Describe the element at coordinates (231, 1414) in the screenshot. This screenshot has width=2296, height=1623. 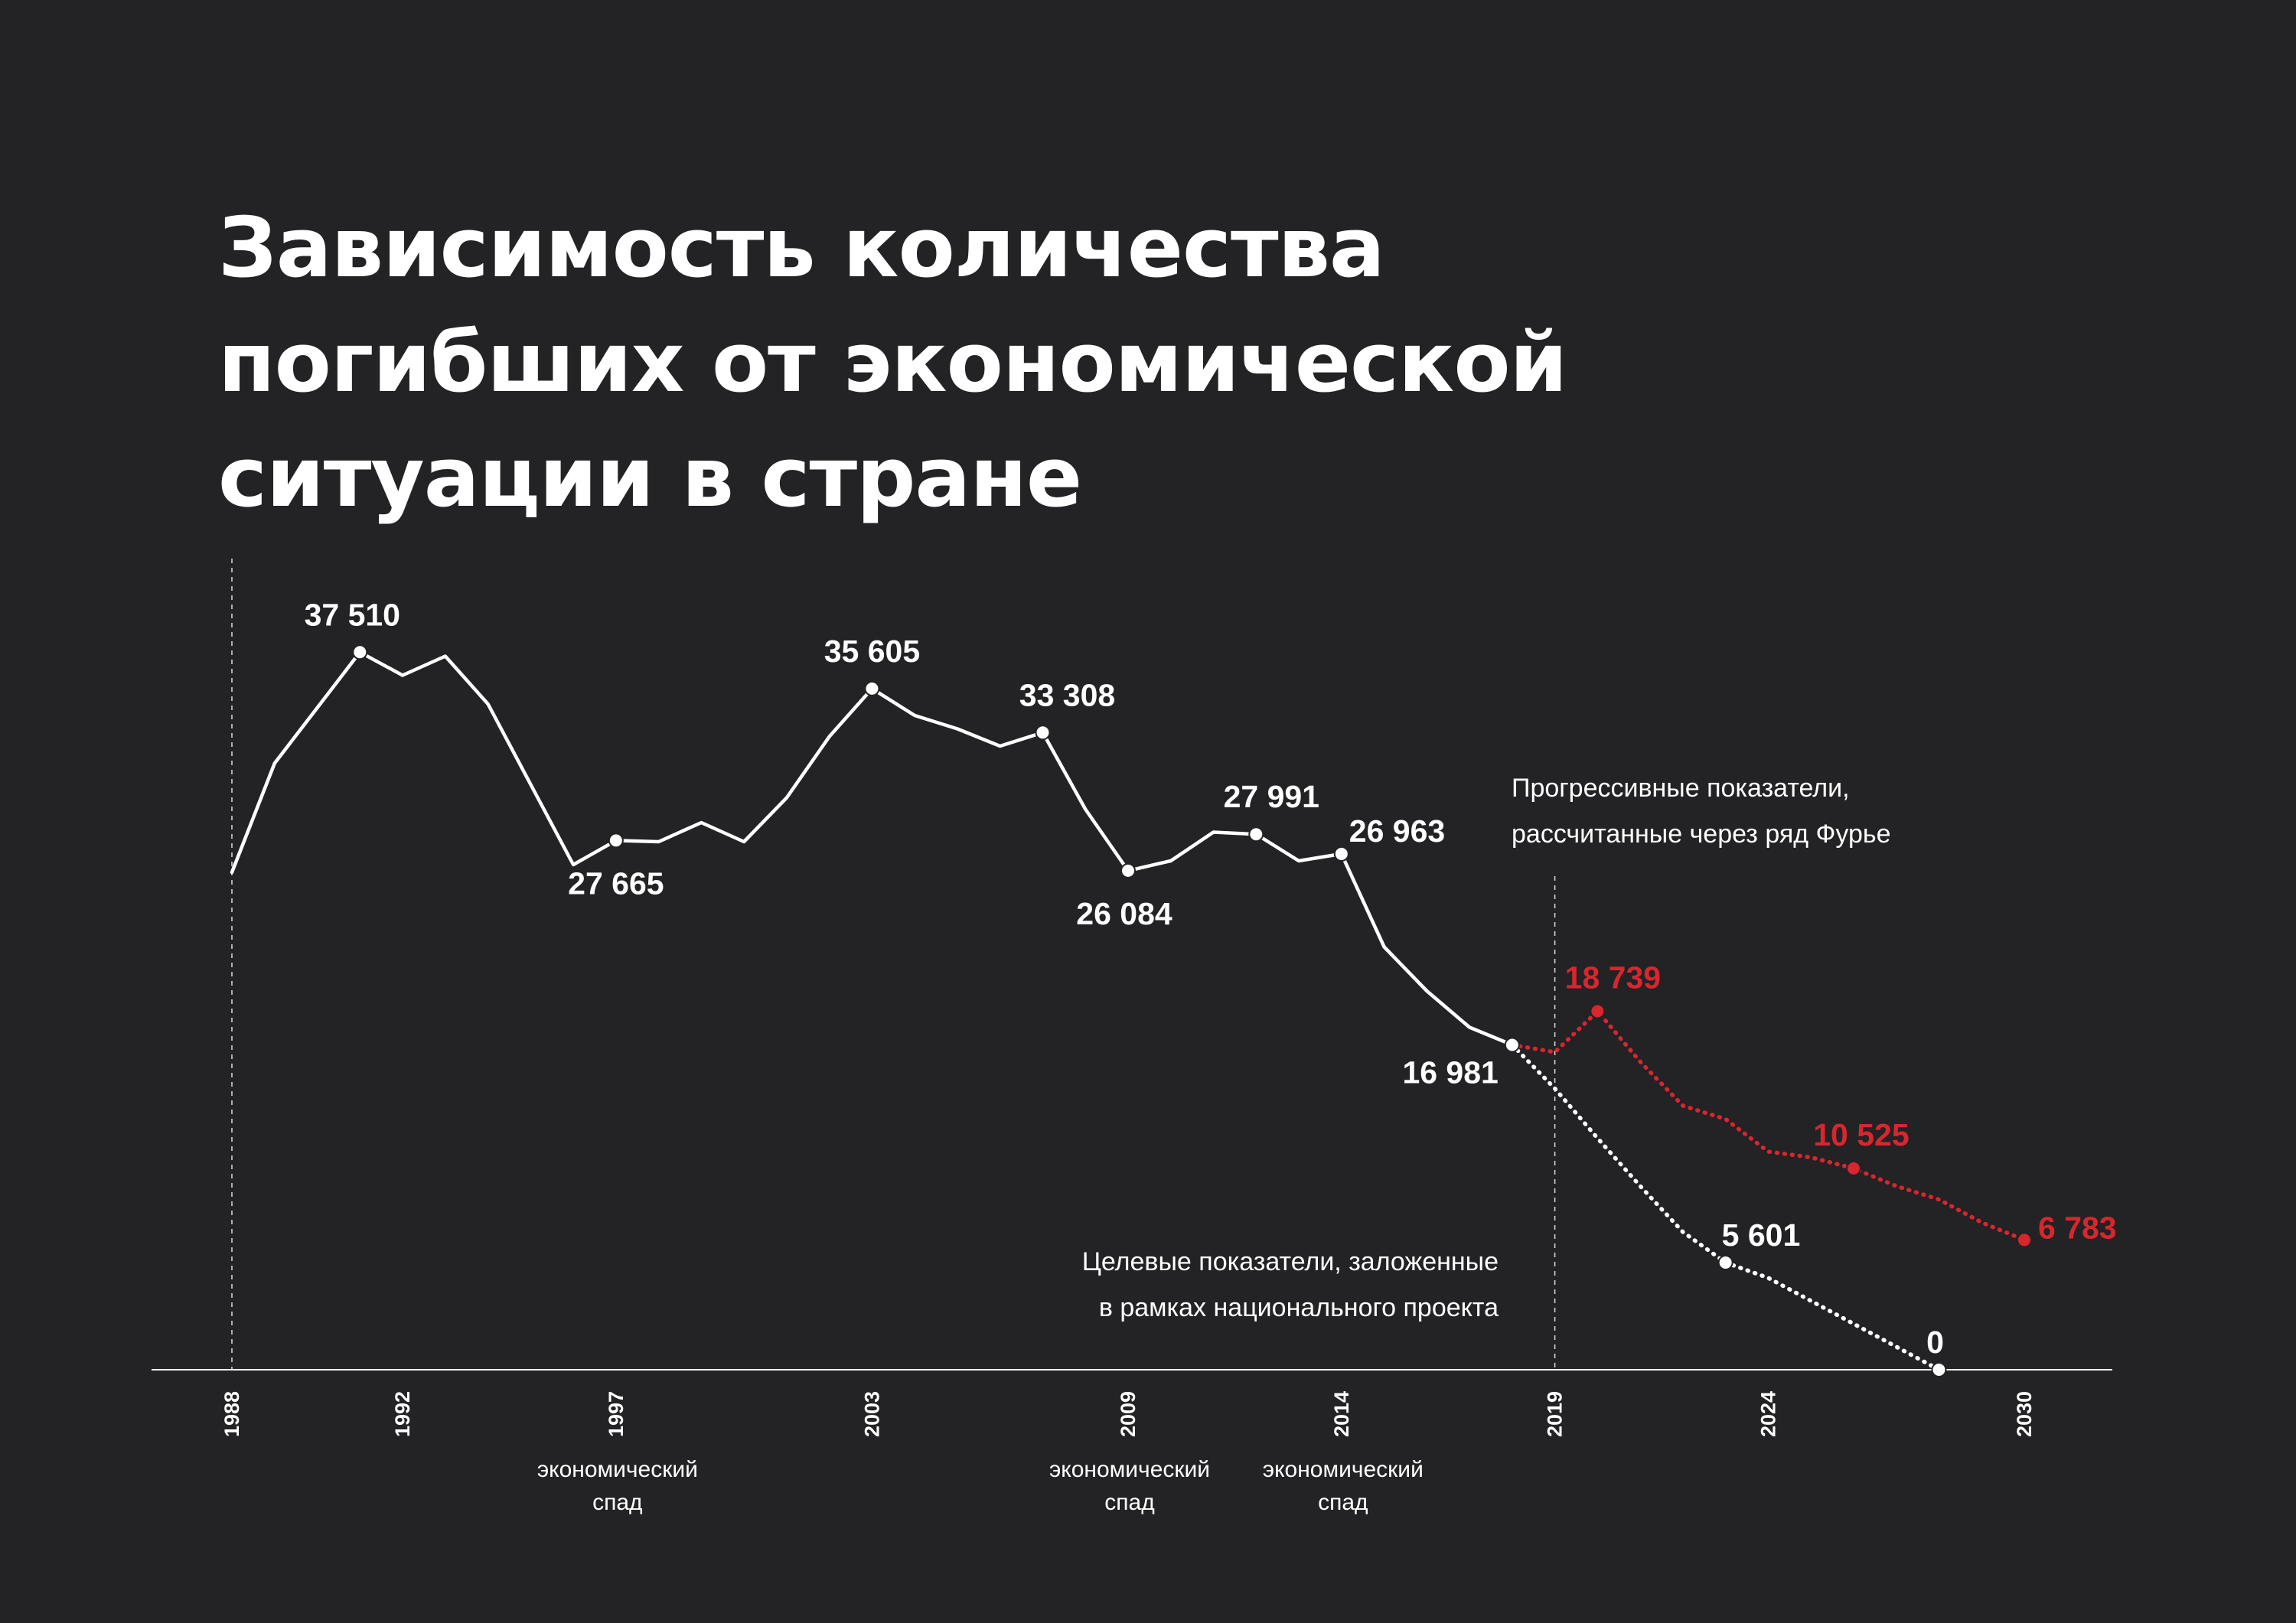
I see `x-tick-label-1988: 1988` at that location.